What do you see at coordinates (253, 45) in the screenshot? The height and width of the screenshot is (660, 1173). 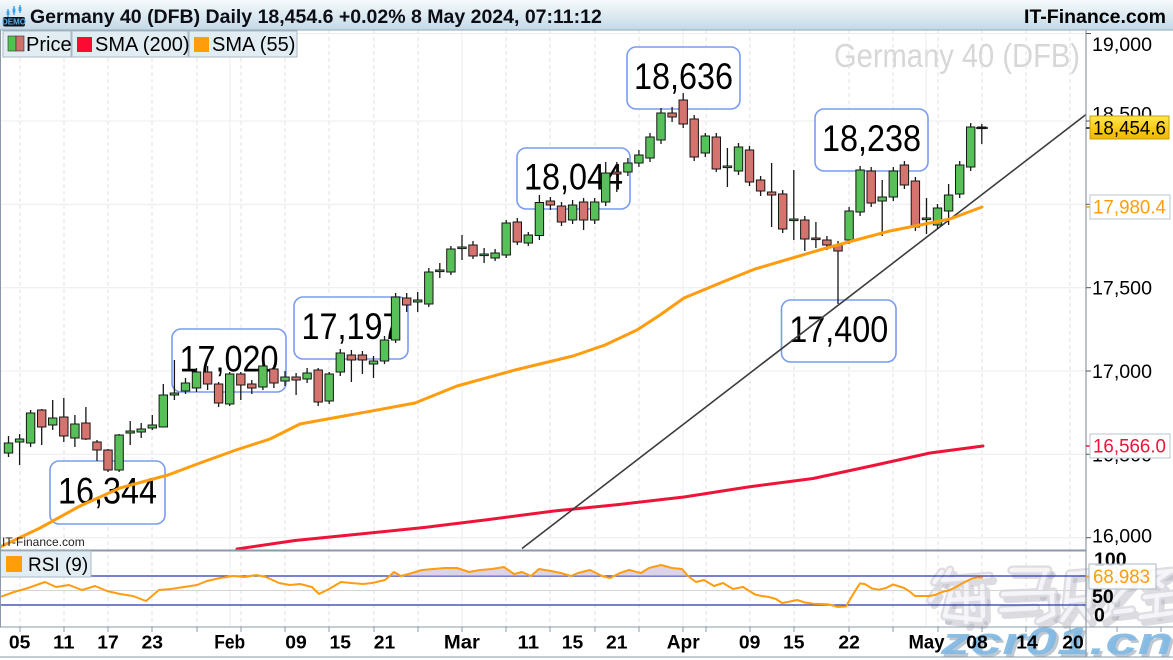 I see `svg-text: SMA (55)` at bounding box center [253, 45].